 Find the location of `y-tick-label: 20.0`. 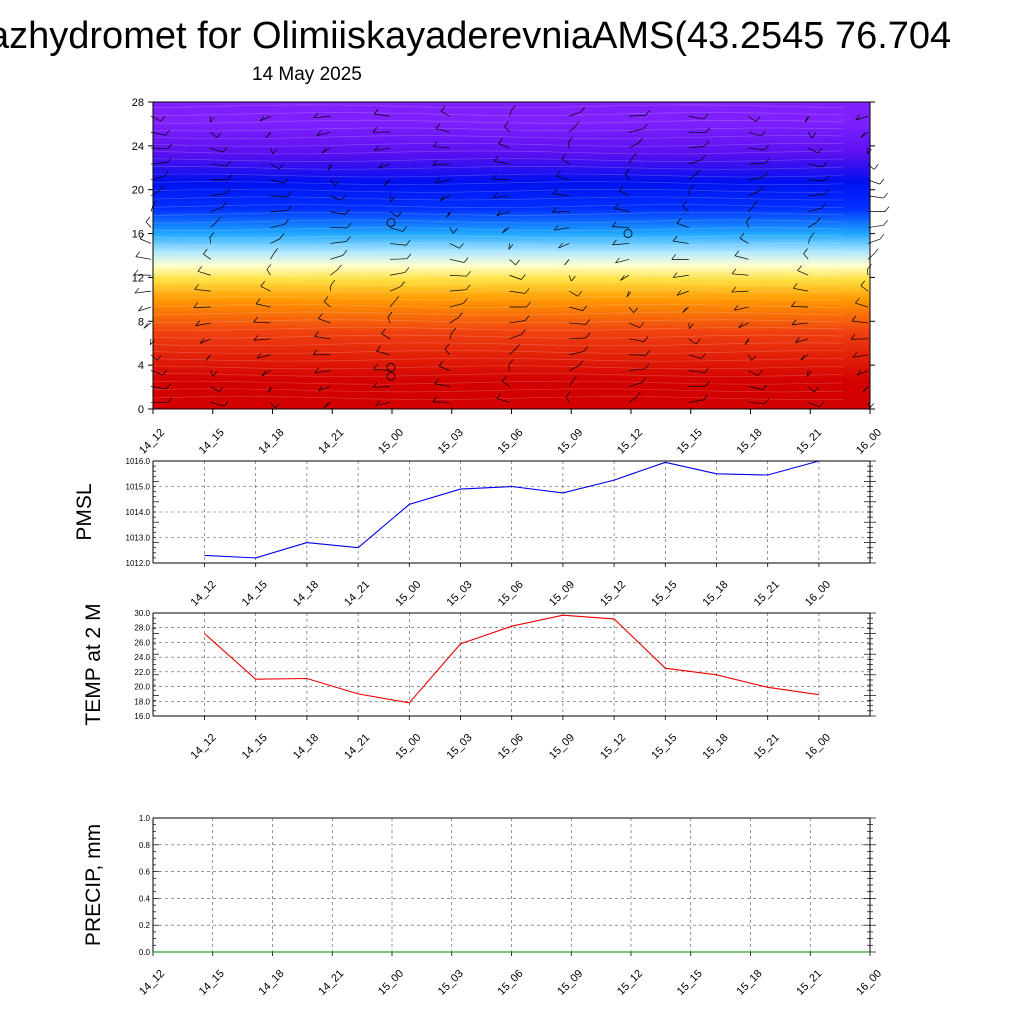

y-tick-label: 20.0 is located at coordinates (142, 687).